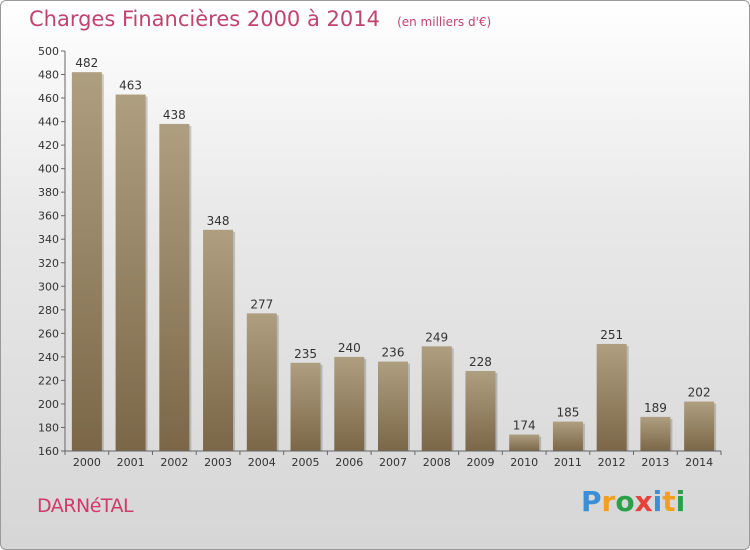 The height and width of the screenshot is (550, 750). What do you see at coordinates (306, 462) in the screenshot?
I see `x-tick-label: 2005` at bounding box center [306, 462].